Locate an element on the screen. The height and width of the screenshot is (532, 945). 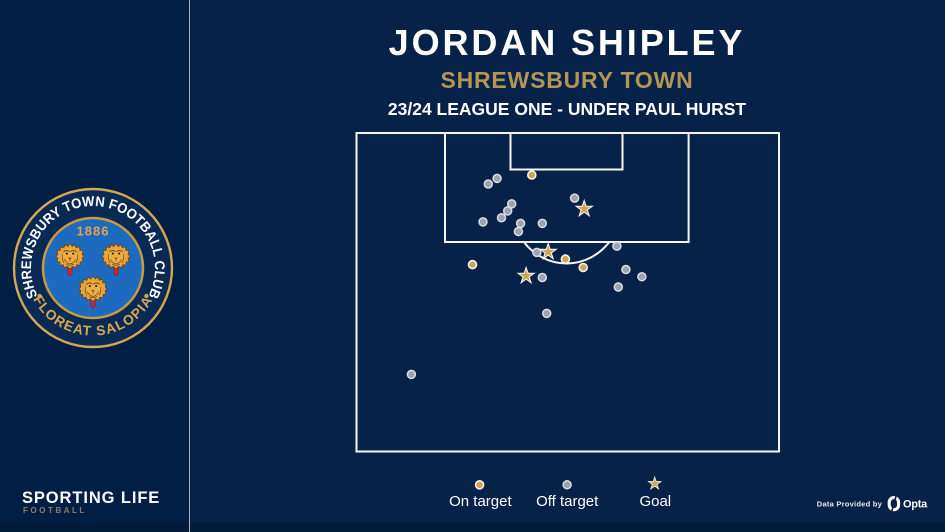
svg-text: Goal is located at coordinates (655, 501).